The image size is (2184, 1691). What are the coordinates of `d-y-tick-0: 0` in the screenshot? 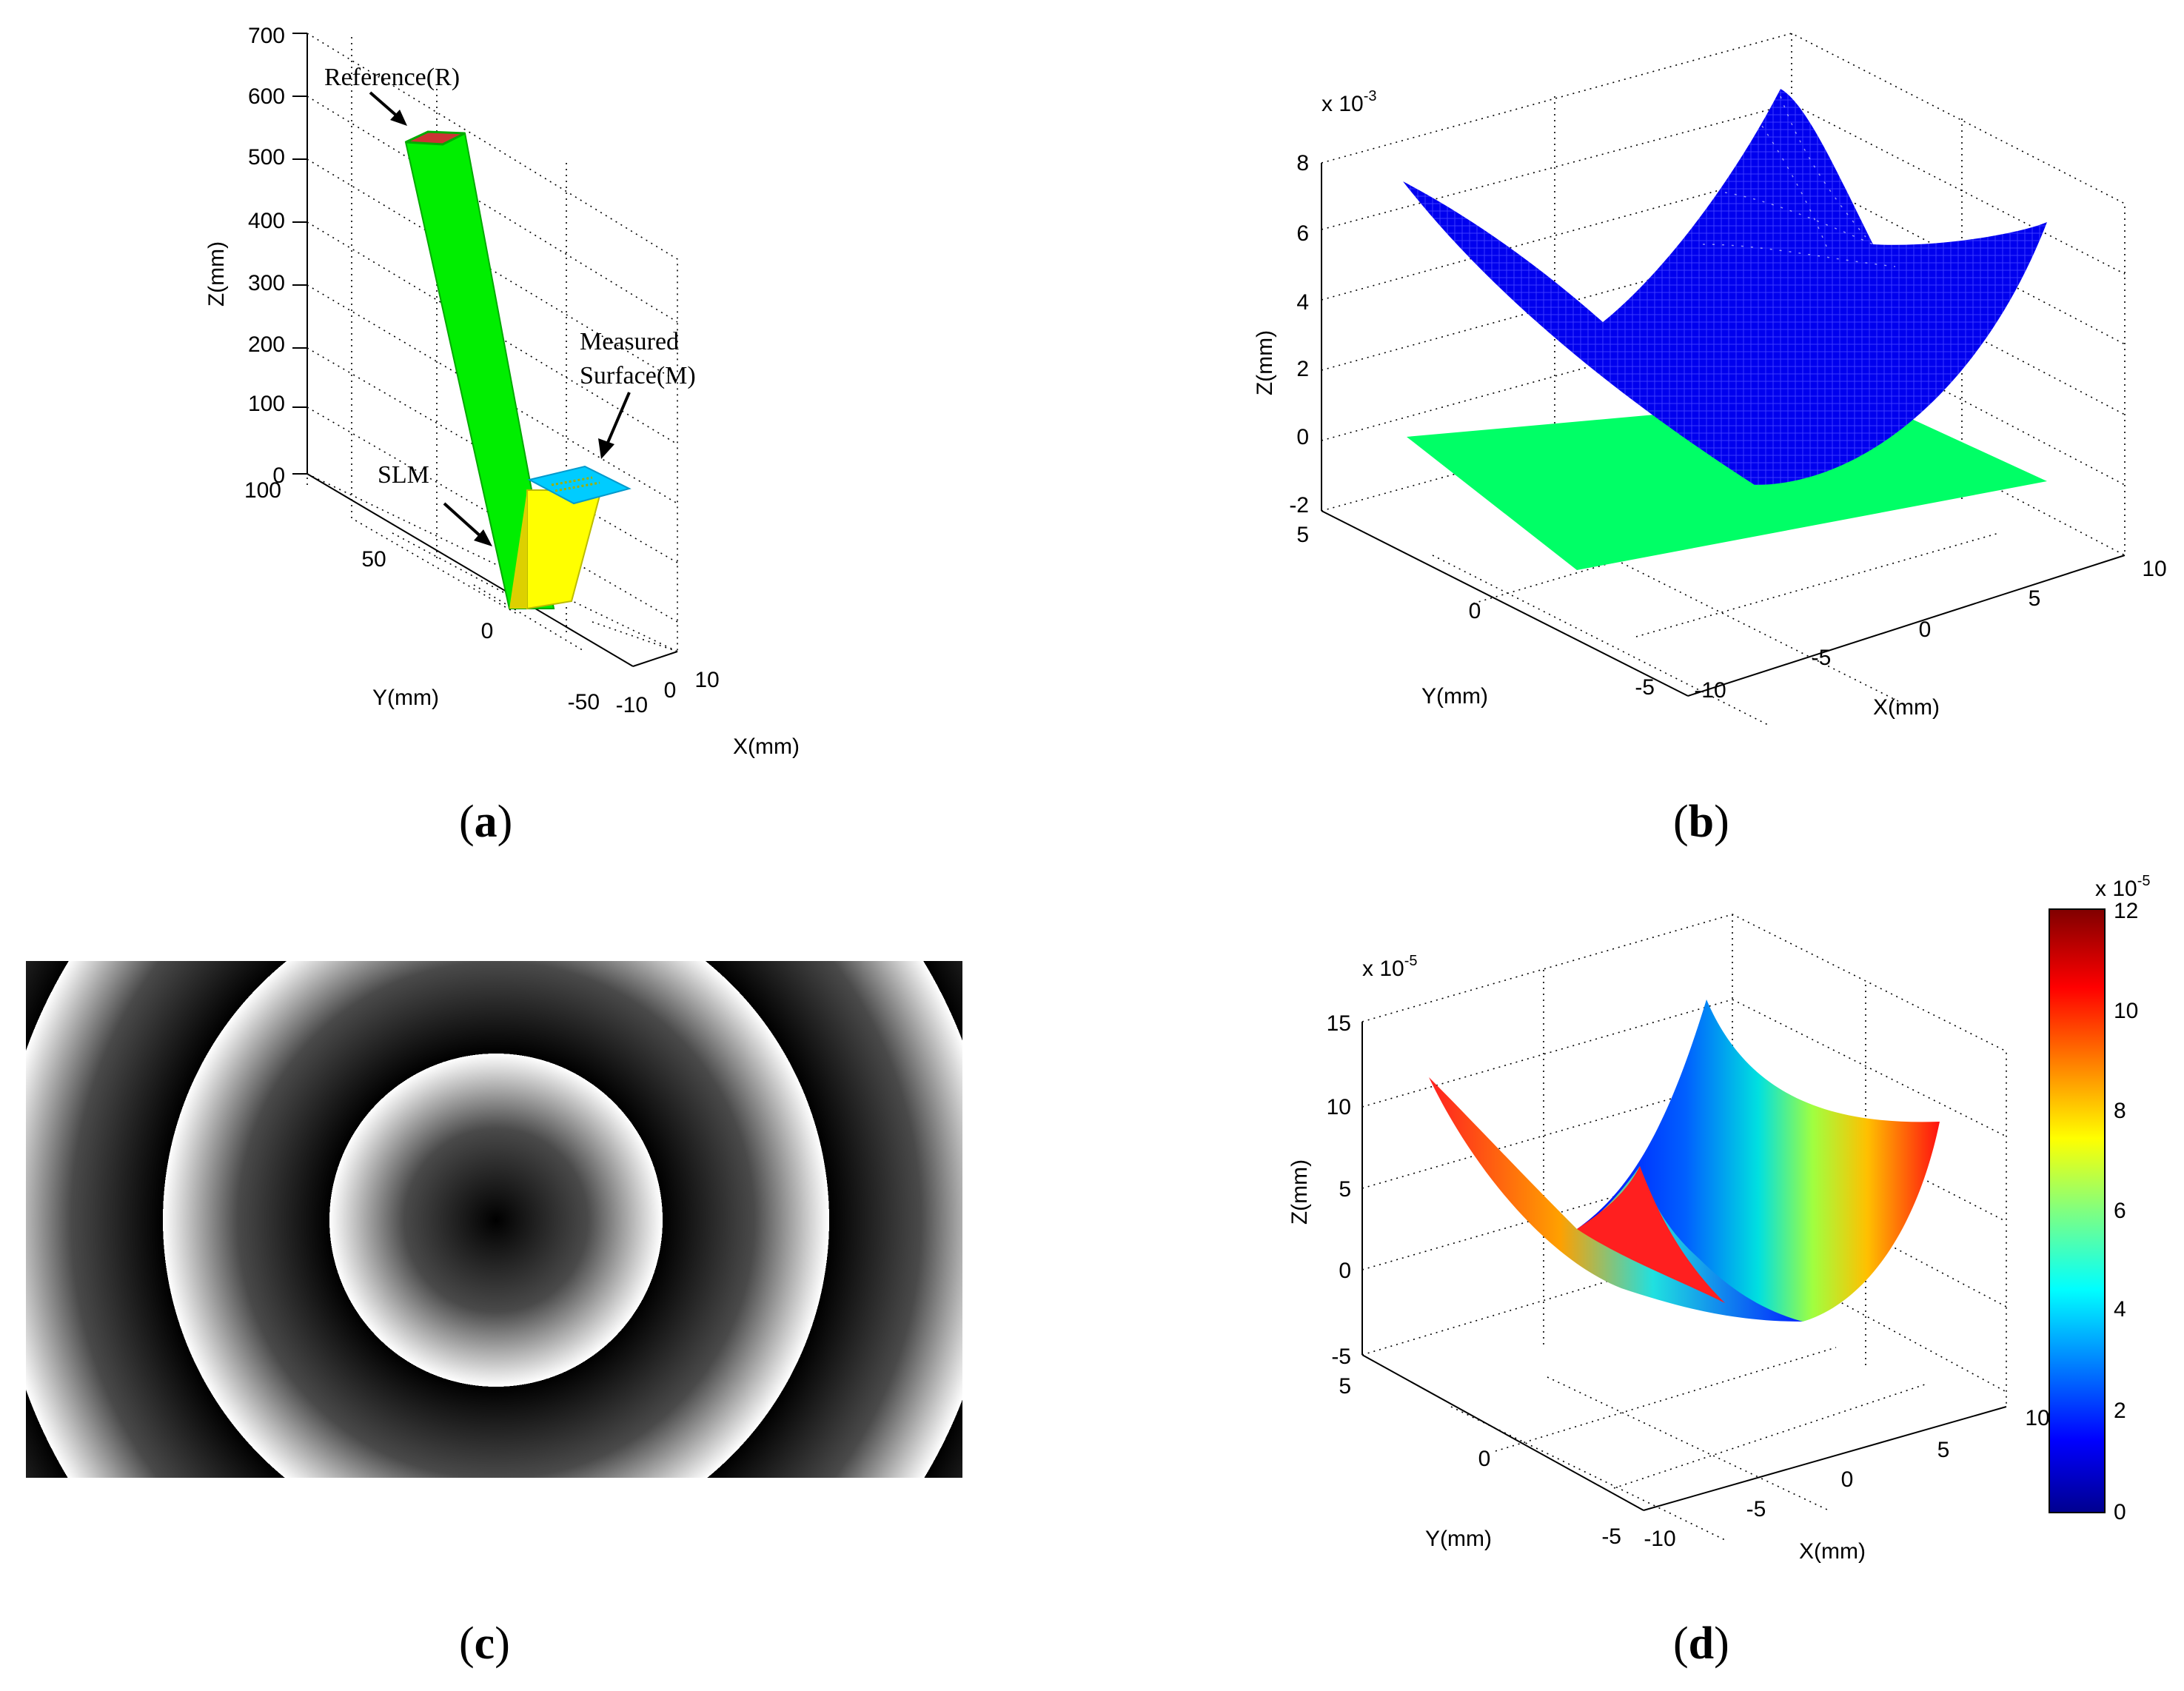 It's located at (1484, 1459).